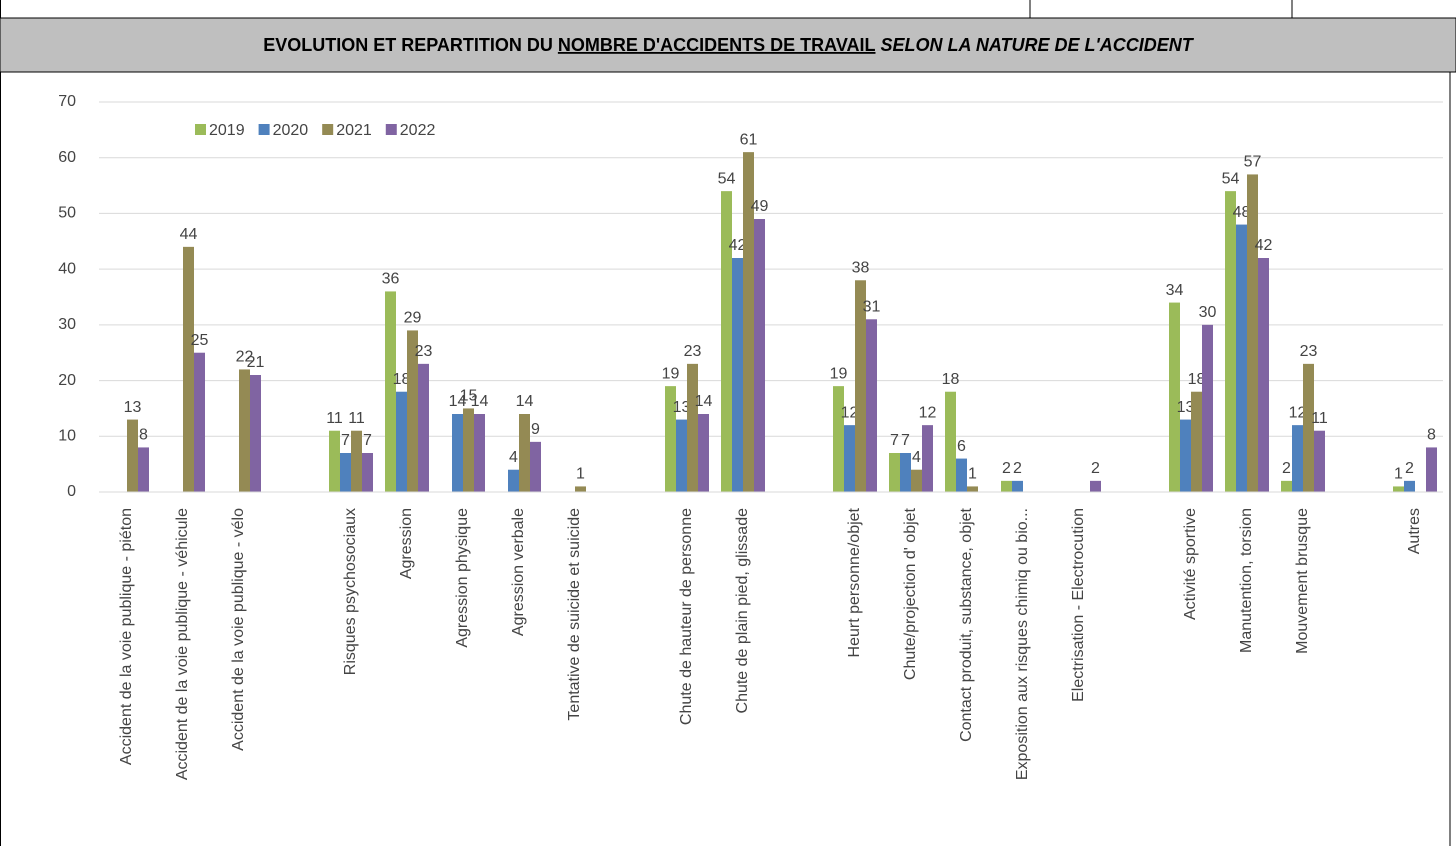  Describe the element at coordinates (256, 362) in the screenshot. I see `data-label: 21` at that location.